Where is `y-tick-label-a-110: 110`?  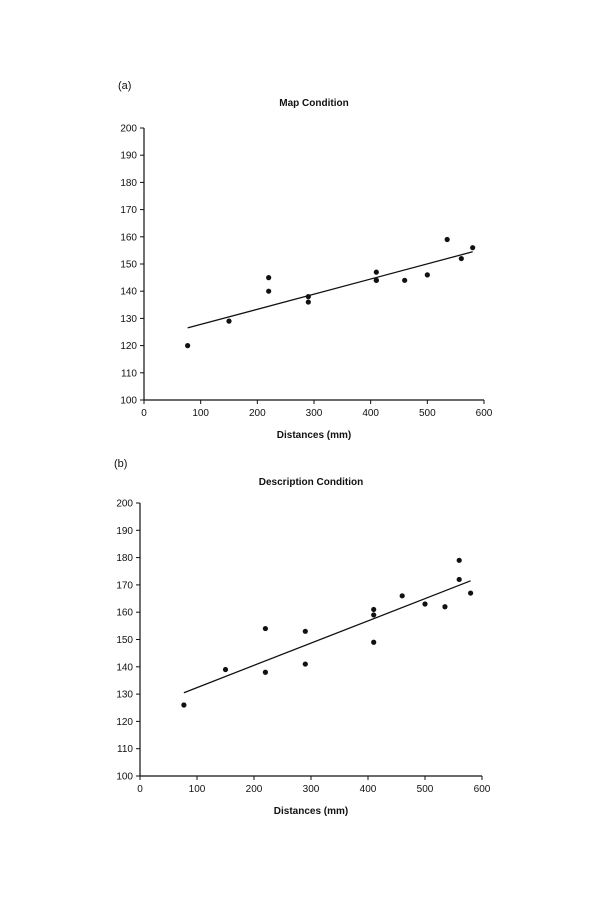 y-tick-label-a-110: 110 is located at coordinates (129, 373).